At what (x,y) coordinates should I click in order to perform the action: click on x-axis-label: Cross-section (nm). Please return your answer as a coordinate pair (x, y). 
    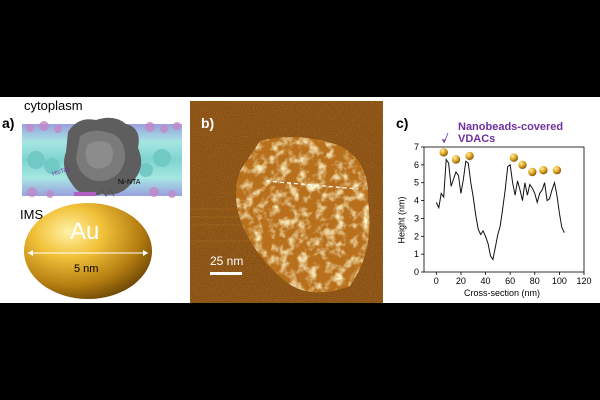
    Looking at the image, I should click on (502, 293).